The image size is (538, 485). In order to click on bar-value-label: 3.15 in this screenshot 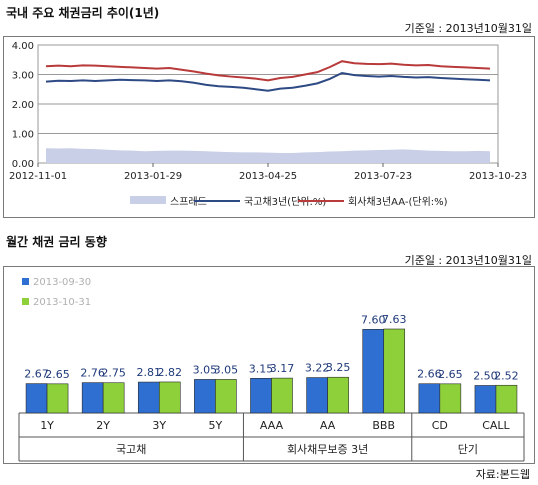, I will do `click(261, 368)`.